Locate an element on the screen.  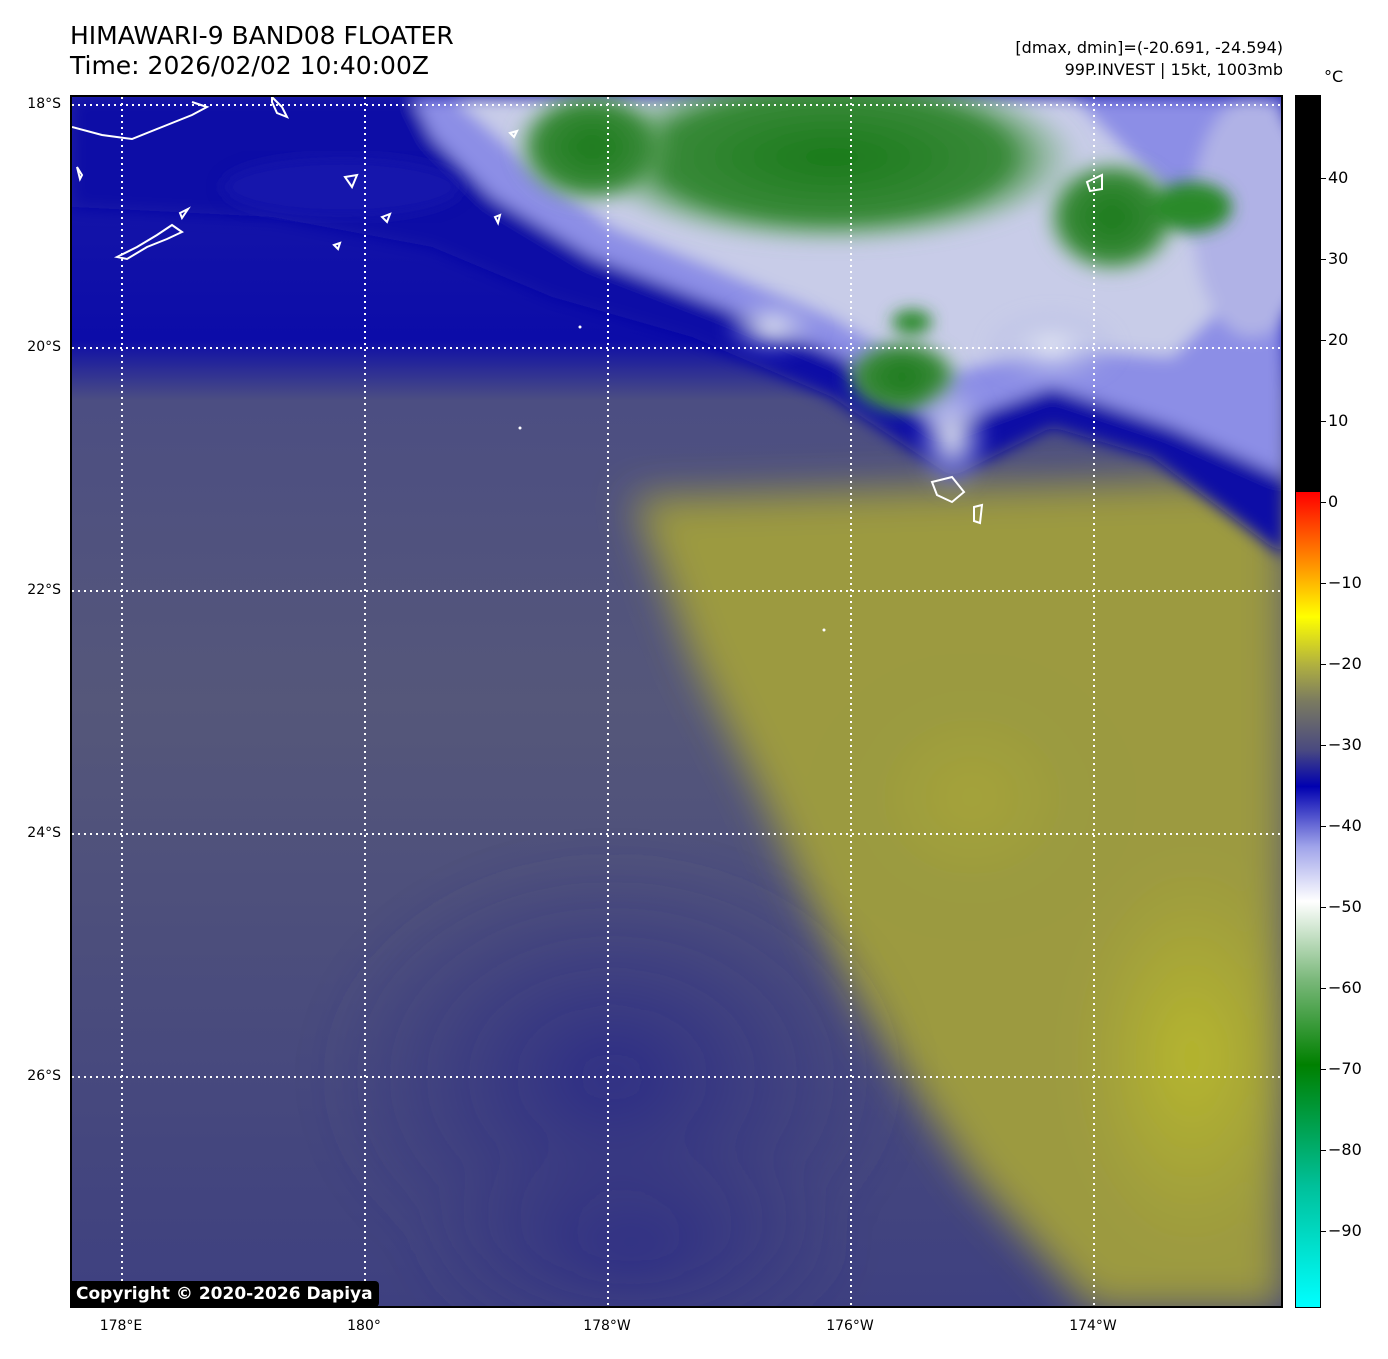
storm-info: 99P.INVEST | 15kt, 1003mb is located at coordinates (1173, 69).